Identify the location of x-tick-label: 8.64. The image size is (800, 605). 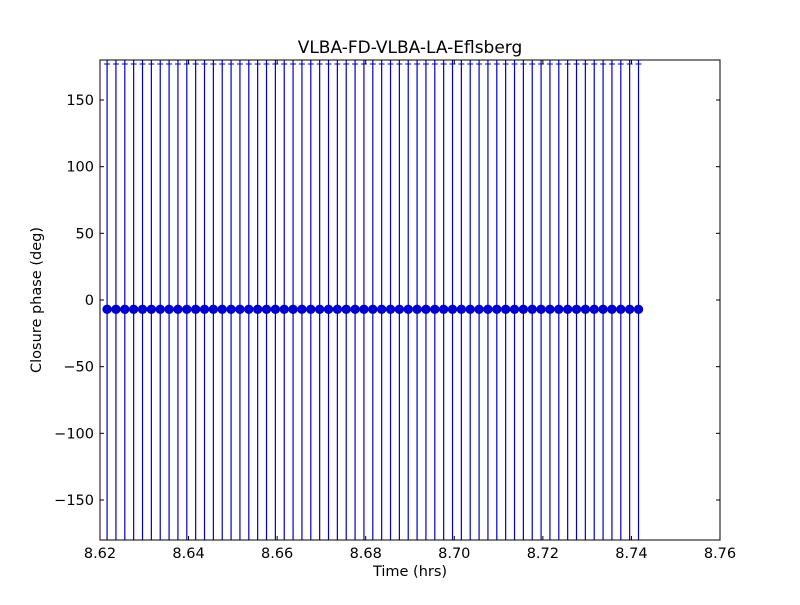
(188, 554).